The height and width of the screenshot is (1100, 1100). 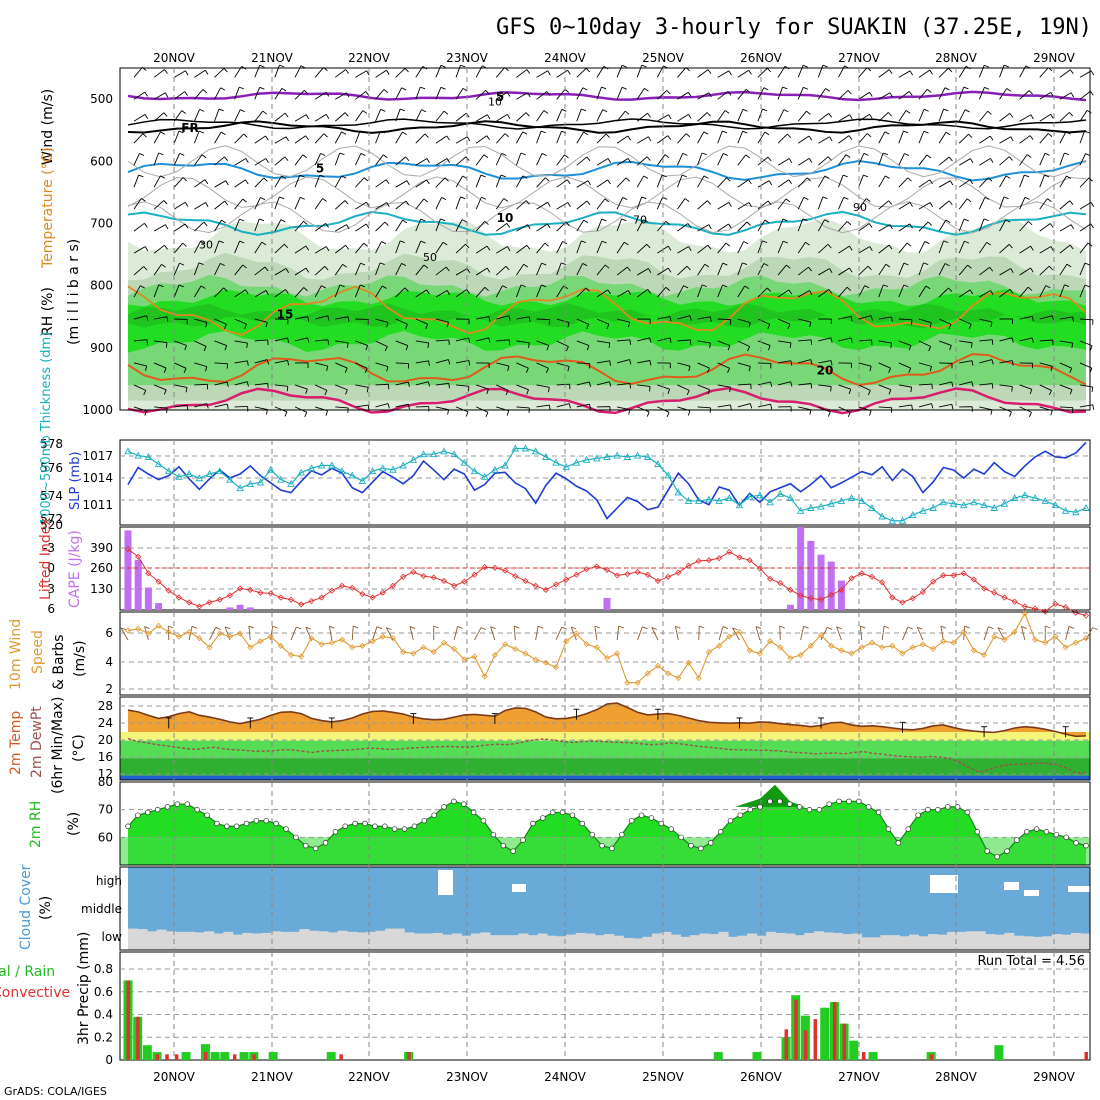 What do you see at coordinates (26, 907) in the screenshot?
I see `cloud-label: Cloud Cover` at bounding box center [26, 907].